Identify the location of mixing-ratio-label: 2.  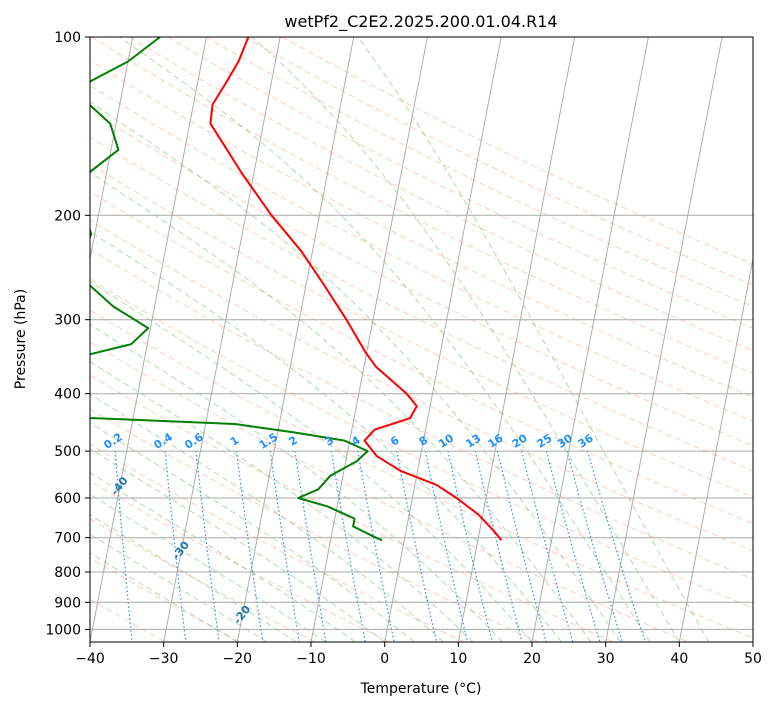
(293, 441).